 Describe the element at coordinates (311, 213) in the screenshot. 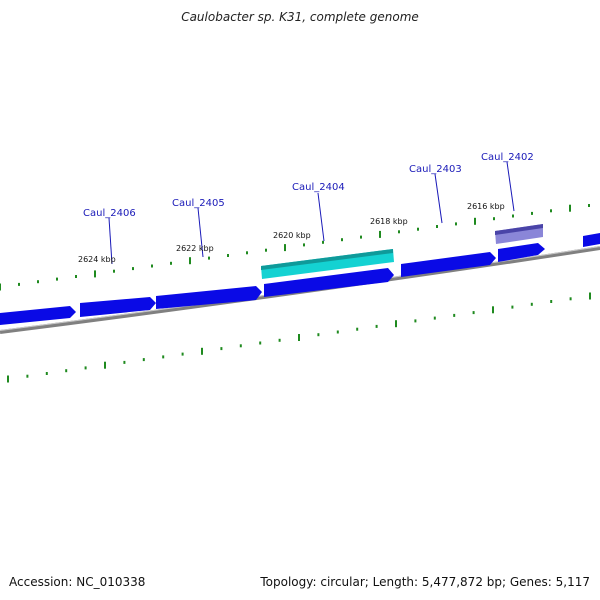

I see `label-leaders` at that location.